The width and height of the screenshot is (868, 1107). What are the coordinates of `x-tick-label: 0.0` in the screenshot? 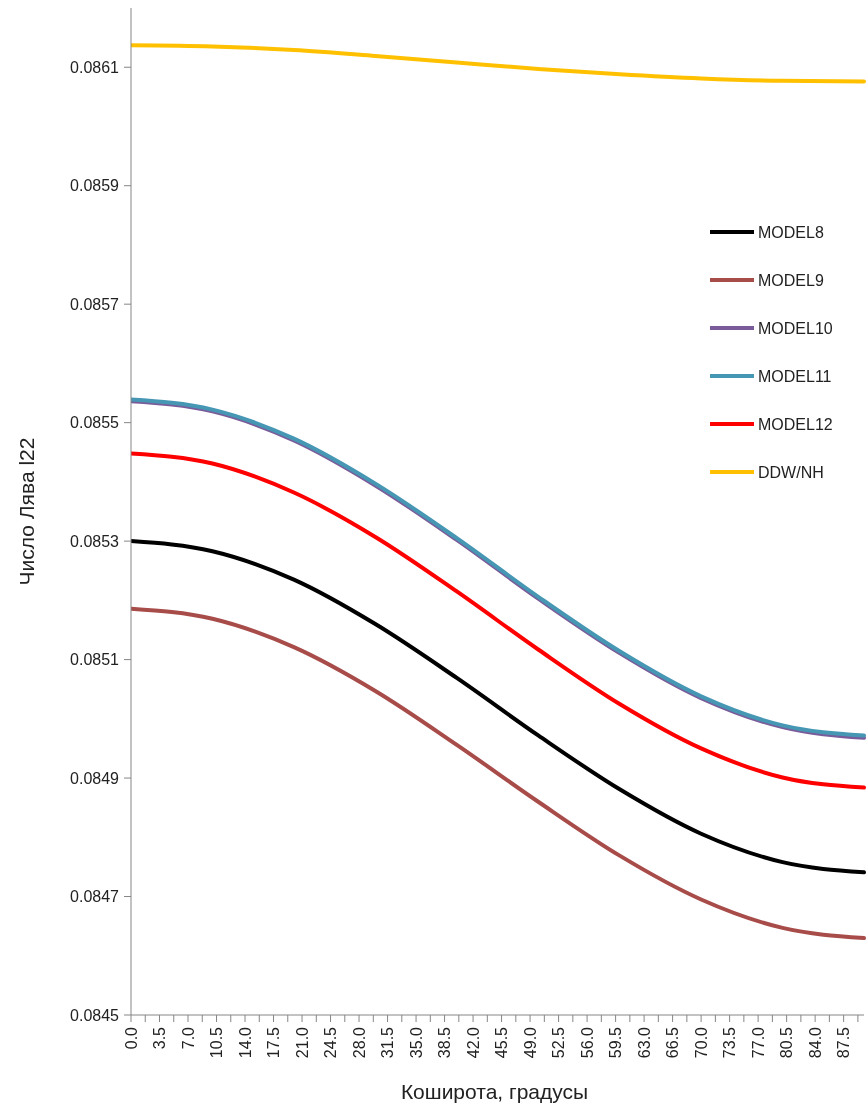 It's located at (131, 1038).